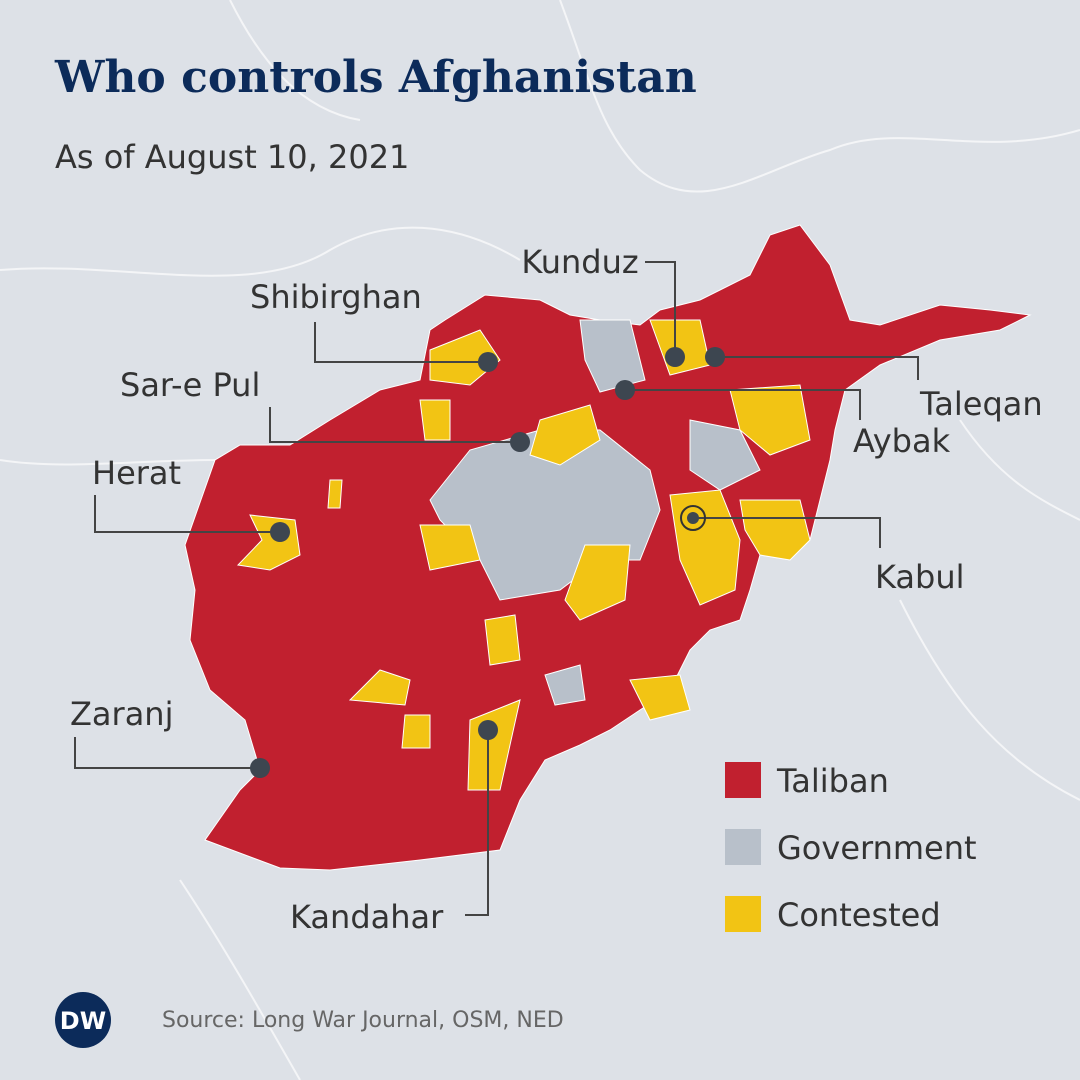  I want to click on city-label: Zaranj, so click(121, 714).